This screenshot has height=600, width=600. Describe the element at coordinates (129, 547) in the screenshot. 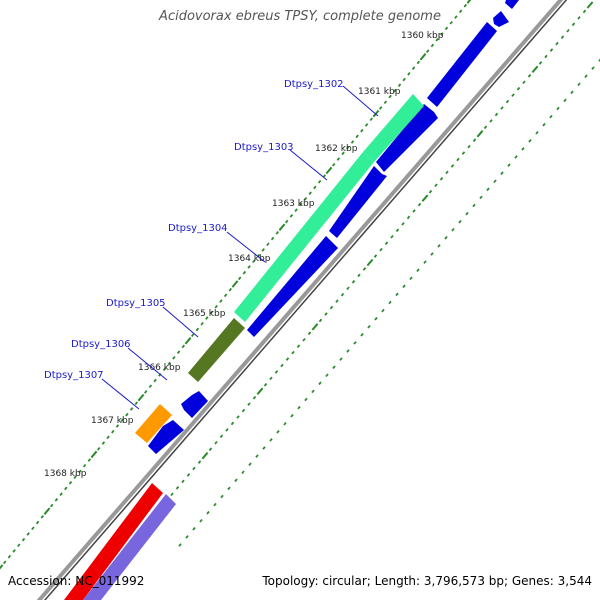

I see `gene-violet` at that location.